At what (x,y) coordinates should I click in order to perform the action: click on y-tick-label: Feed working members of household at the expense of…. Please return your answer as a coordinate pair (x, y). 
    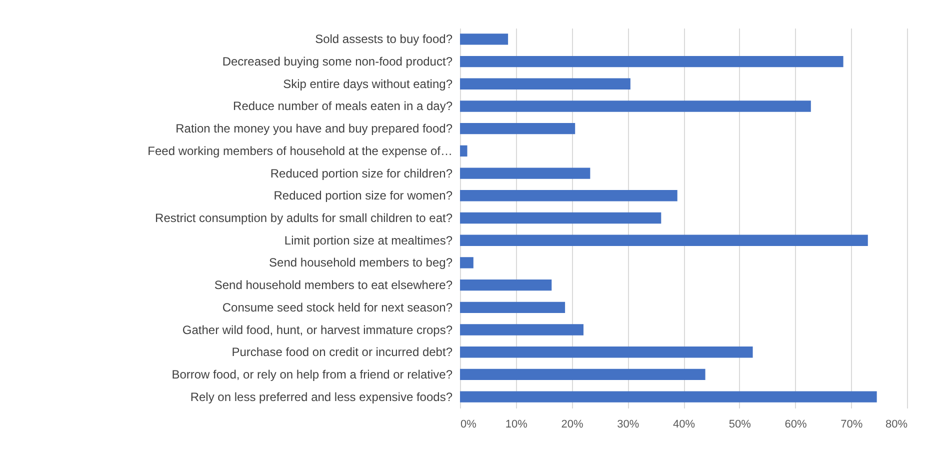
    Looking at the image, I should click on (300, 151).